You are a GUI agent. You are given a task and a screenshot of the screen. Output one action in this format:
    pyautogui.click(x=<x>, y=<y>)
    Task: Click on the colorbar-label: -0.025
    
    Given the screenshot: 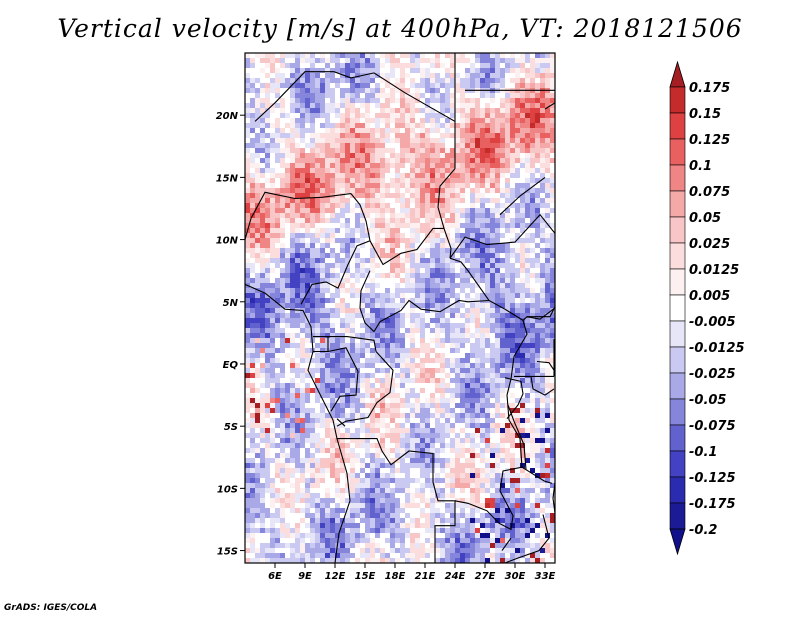 What is the action you would take?
    pyautogui.click(x=712, y=374)
    